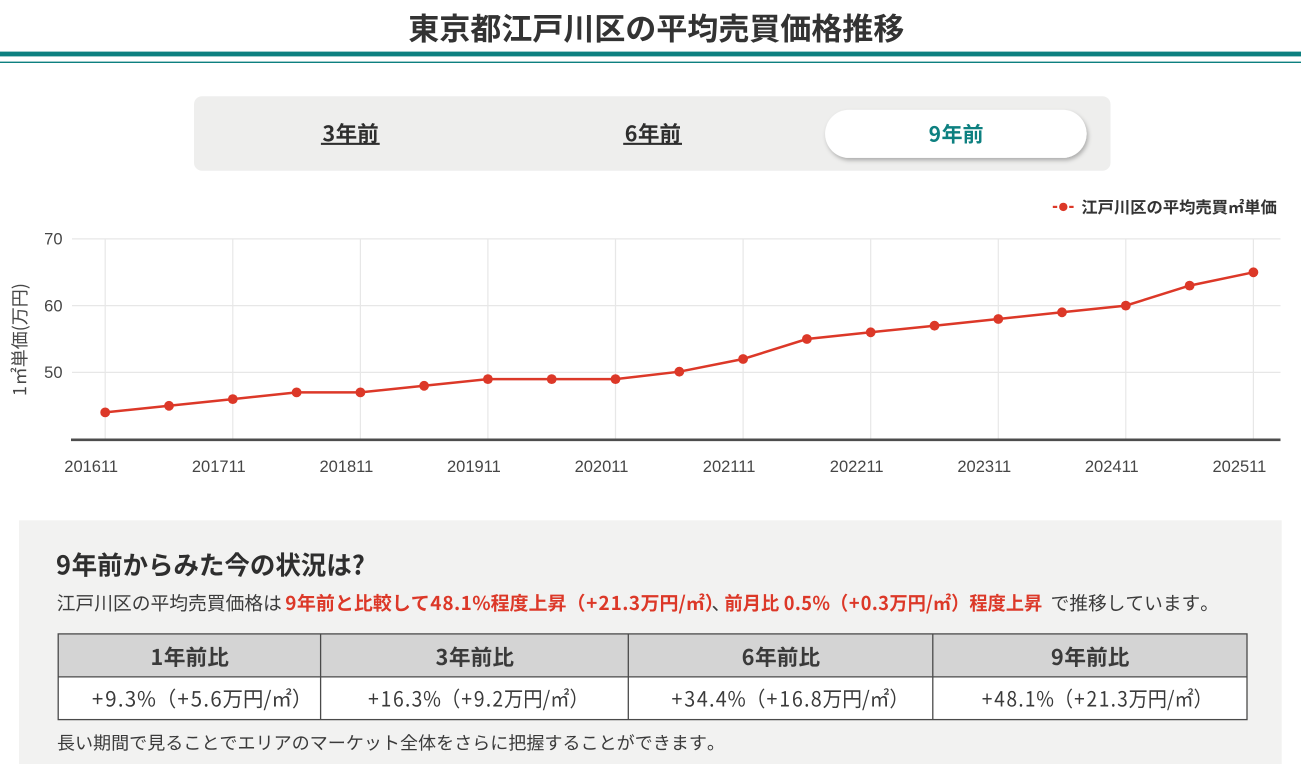 This screenshot has width=1301, height=764. Describe the element at coordinates (857, 467) in the screenshot. I see `svg-text: 202211` at that location.